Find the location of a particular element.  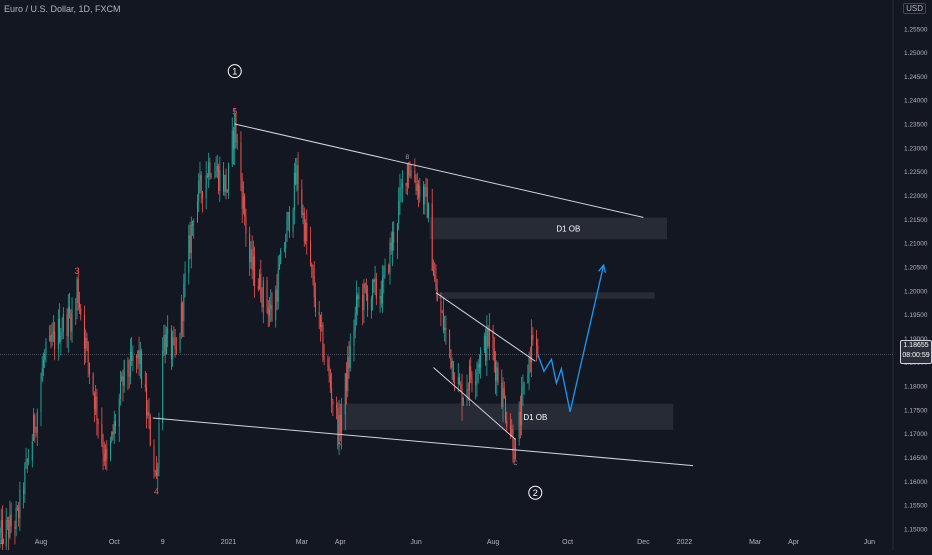

price-tick-label: 1.16000 is located at coordinates (916, 482).